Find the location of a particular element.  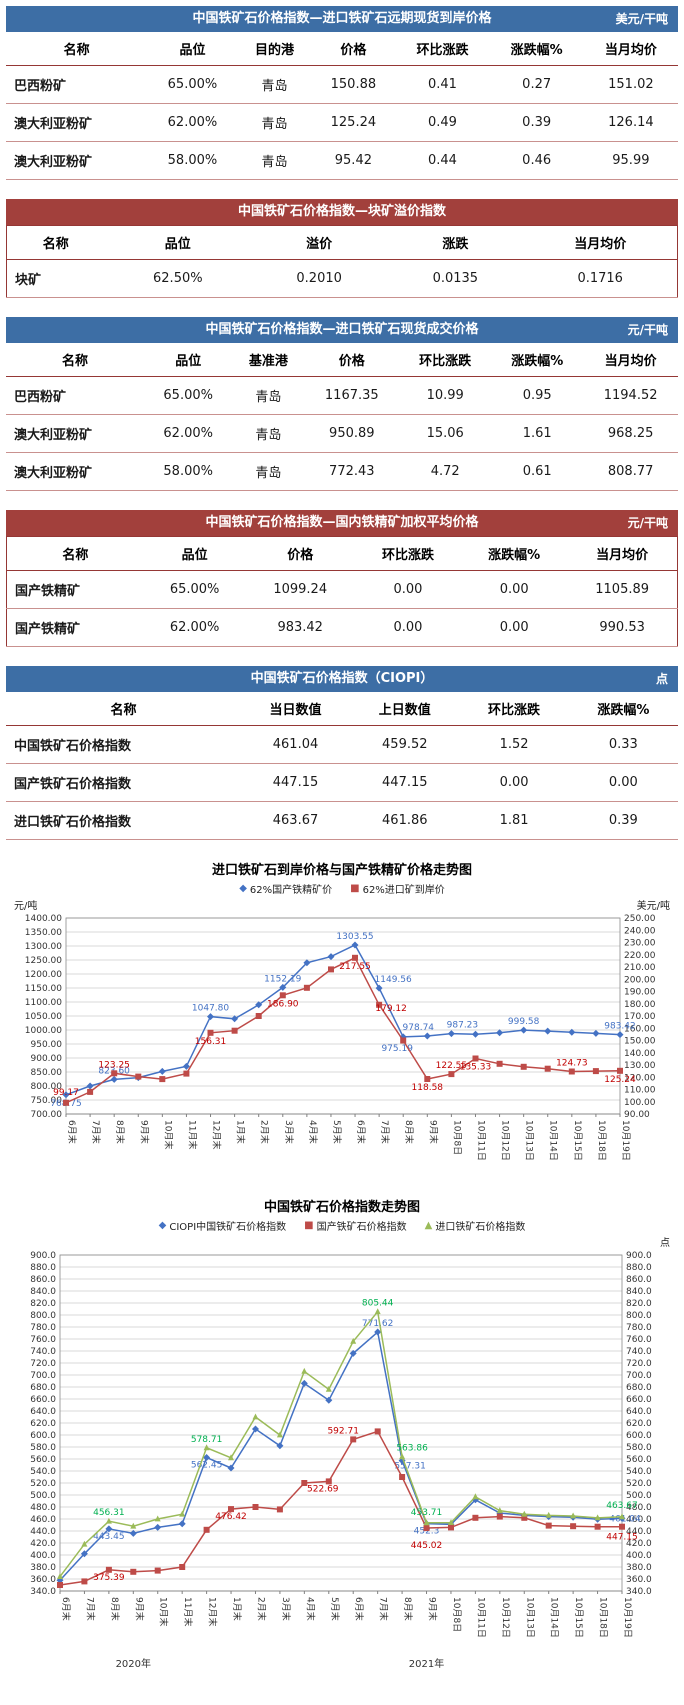

svg-text: 1250.00 is located at coordinates (43, 961).